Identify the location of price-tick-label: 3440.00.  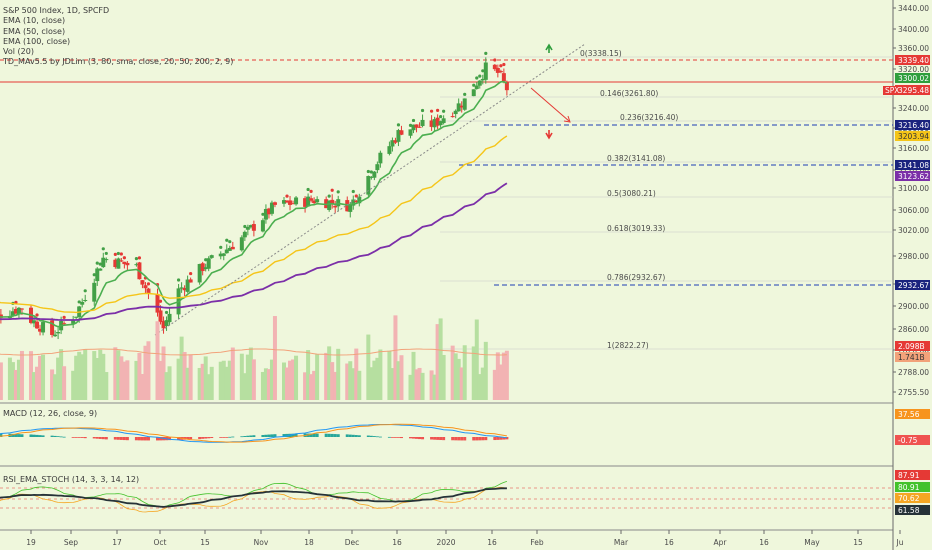
(913, 8).